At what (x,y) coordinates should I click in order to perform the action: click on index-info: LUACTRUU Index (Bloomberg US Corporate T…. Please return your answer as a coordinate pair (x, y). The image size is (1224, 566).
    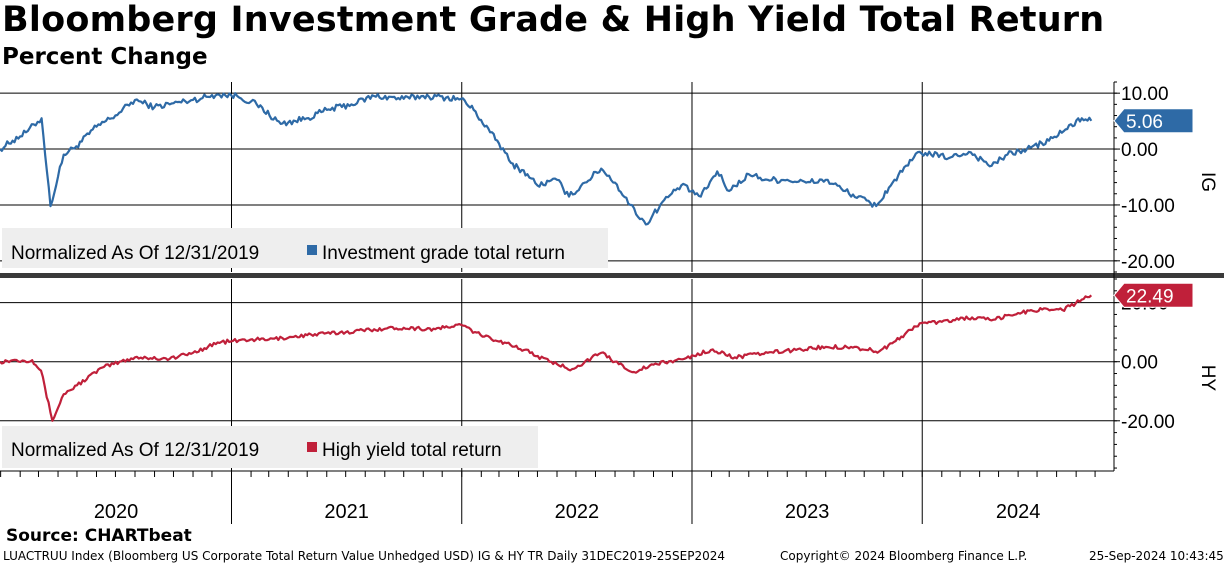
    Looking at the image, I should click on (364, 556).